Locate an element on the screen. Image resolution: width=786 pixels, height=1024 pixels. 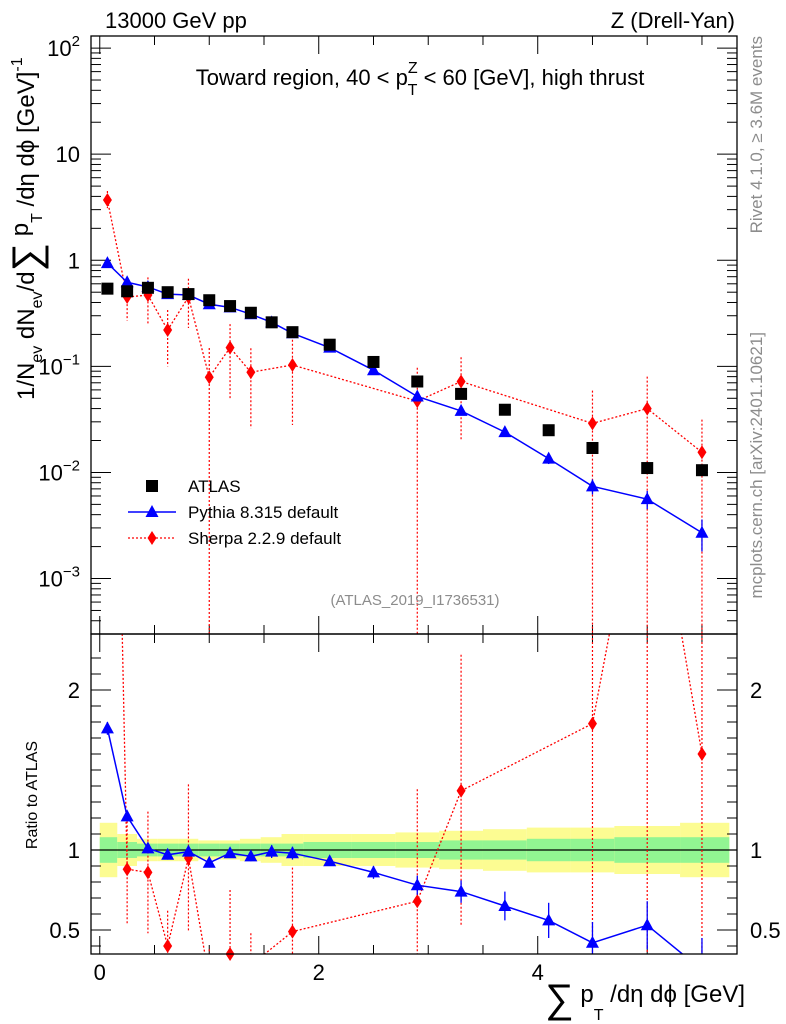
xlabel-b: /dη dϕ [GeV] is located at coordinates (674, 994).